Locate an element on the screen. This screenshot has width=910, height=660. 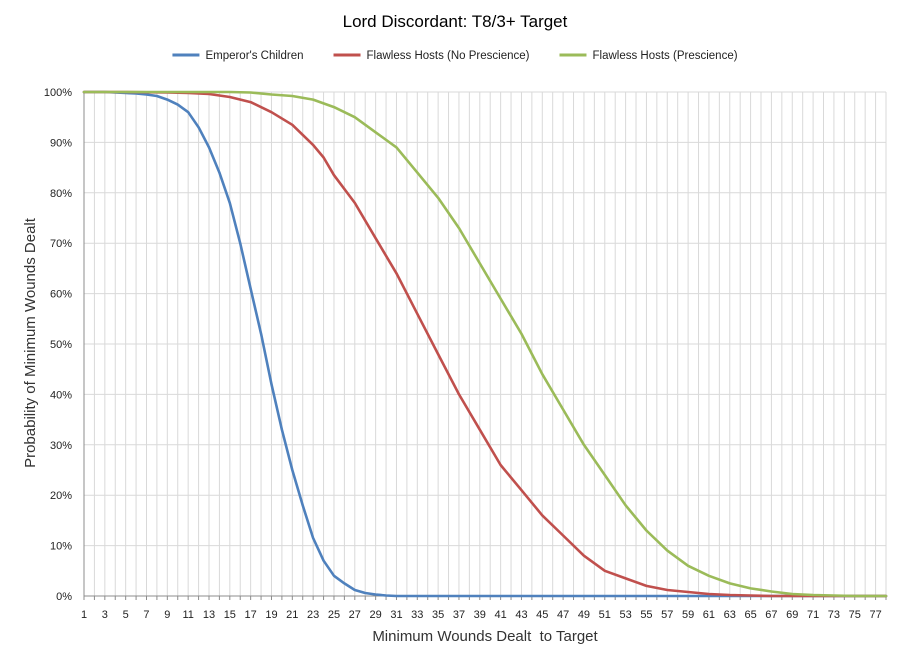
x-tick-label: 19 is located at coordinates (271, 615).